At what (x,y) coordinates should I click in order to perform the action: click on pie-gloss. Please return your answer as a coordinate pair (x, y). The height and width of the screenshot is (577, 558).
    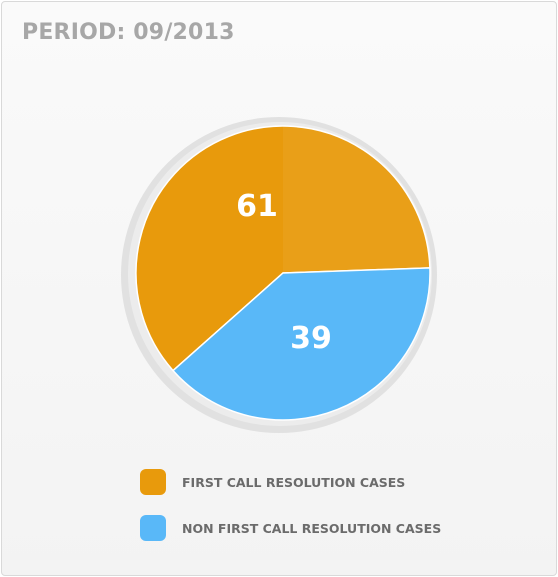
    Looking at the image, I should click on (356, 199).